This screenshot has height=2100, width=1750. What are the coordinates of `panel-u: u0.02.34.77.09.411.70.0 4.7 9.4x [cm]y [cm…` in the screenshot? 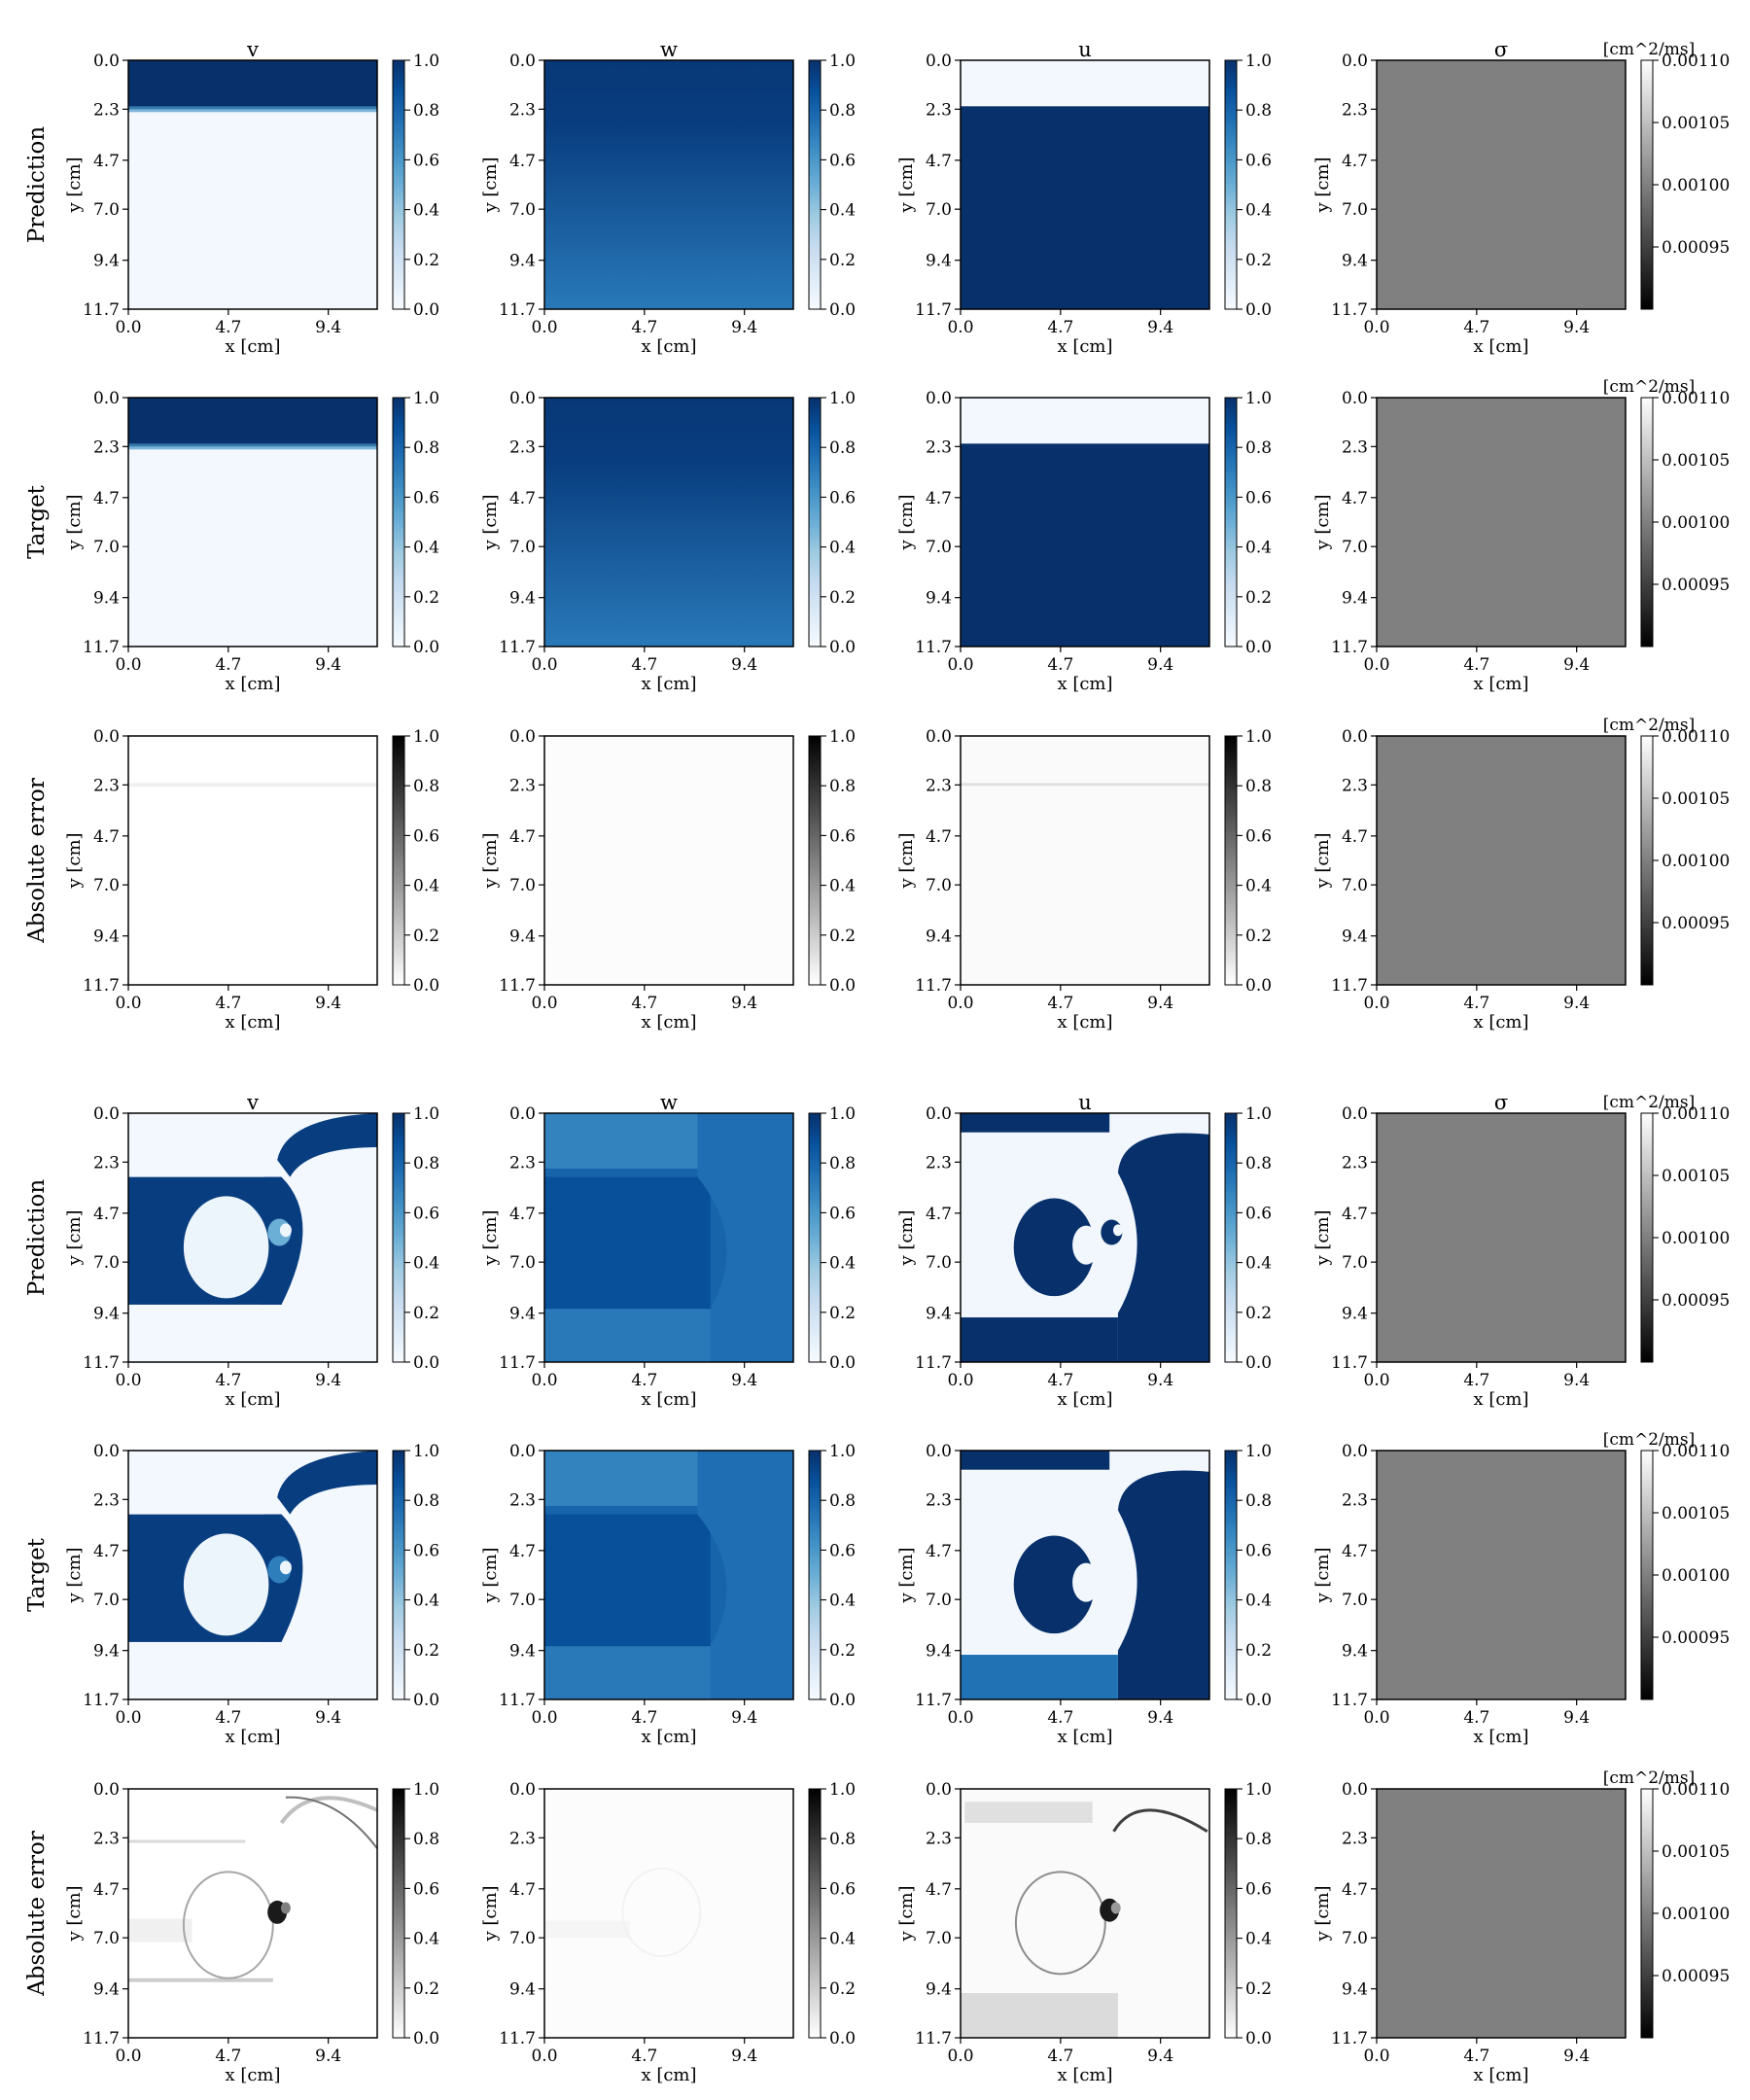 It's located at (1084, 197).